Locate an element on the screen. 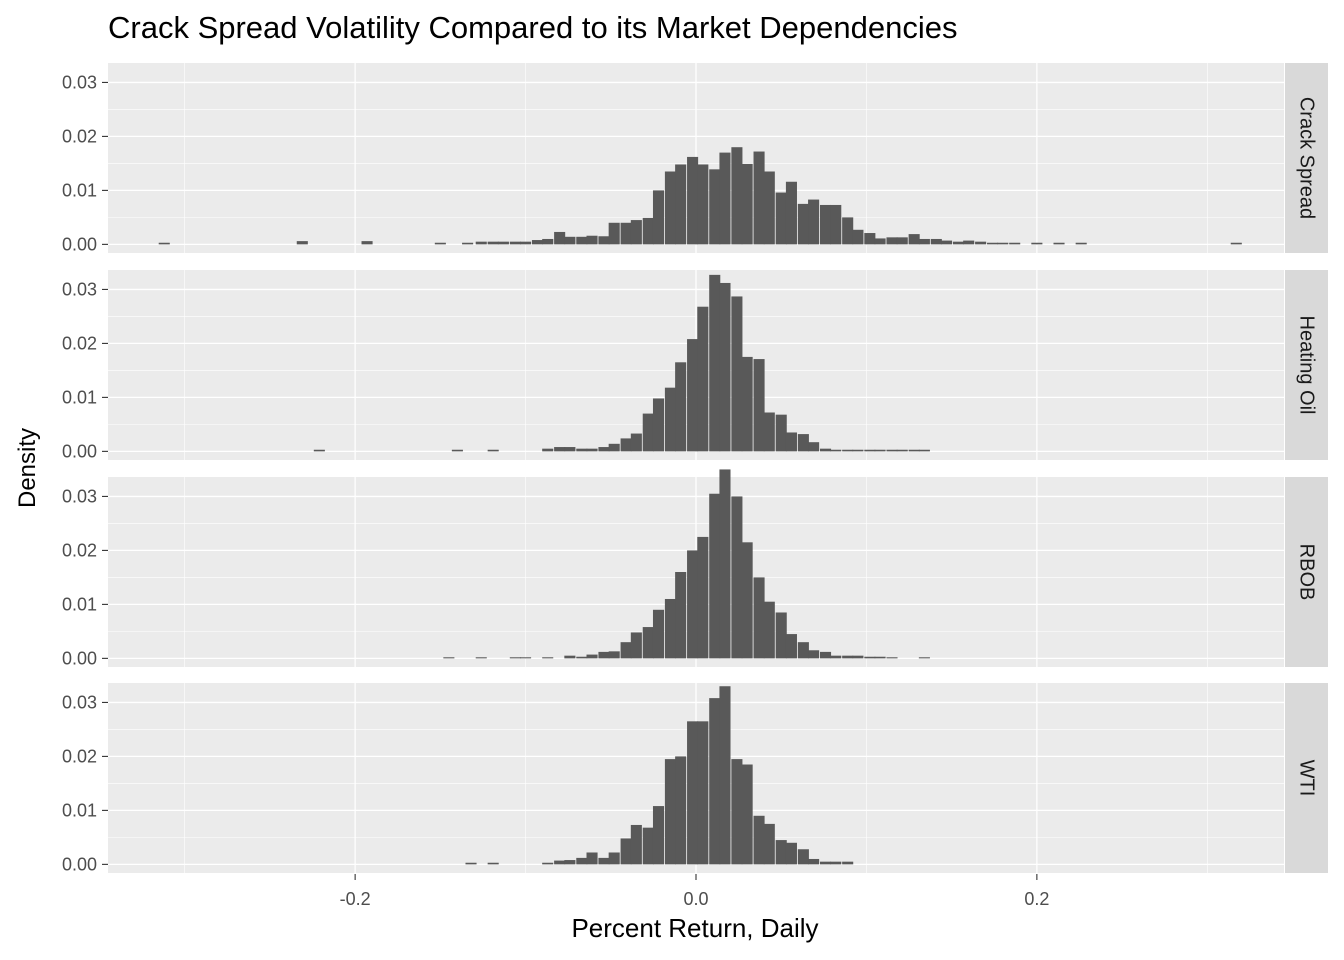  facet-strip-label: Heating Oil is located at coordinates (1307, 365).